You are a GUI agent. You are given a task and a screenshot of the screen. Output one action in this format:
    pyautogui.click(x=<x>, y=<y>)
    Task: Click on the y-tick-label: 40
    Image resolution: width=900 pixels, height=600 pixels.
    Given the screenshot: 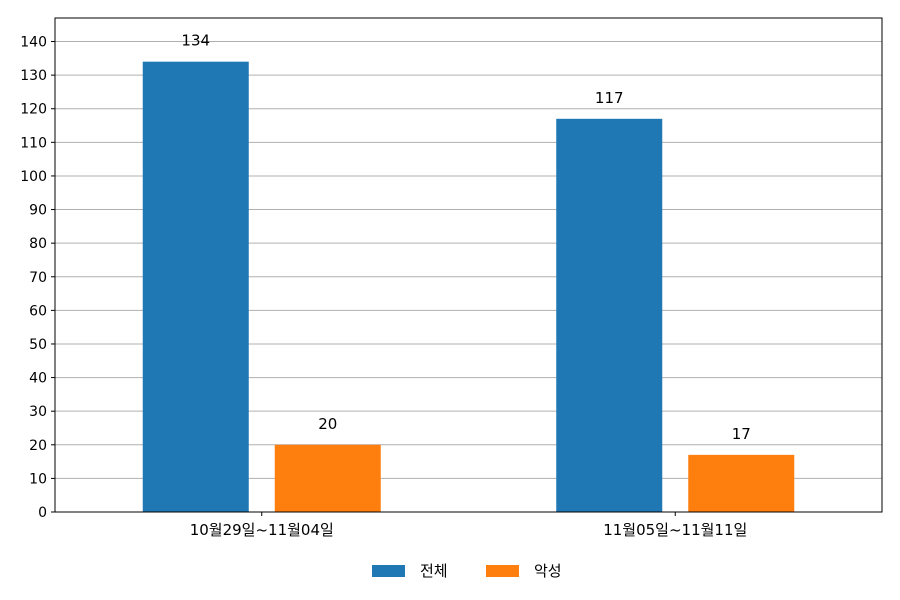 What is the action you would take?
    pyautogui.click(x=38, y=379)
    